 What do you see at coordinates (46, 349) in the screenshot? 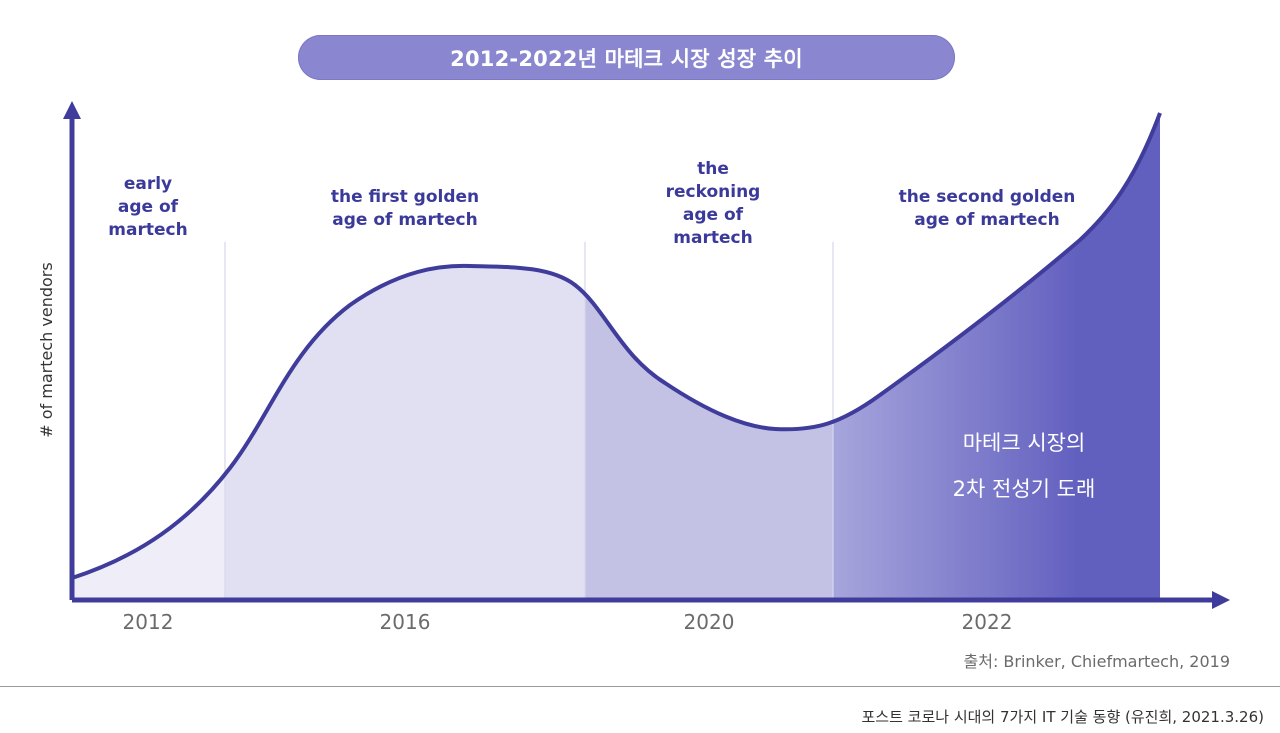
I see `y-axis-label: # of martech vendors` at bounding box center [46, 349].